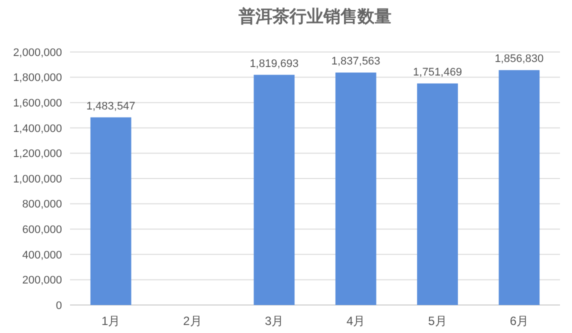  Describe the element at coordinates (192, 321) in the screenshot. I see `x-tick-label: 2月` at that location.